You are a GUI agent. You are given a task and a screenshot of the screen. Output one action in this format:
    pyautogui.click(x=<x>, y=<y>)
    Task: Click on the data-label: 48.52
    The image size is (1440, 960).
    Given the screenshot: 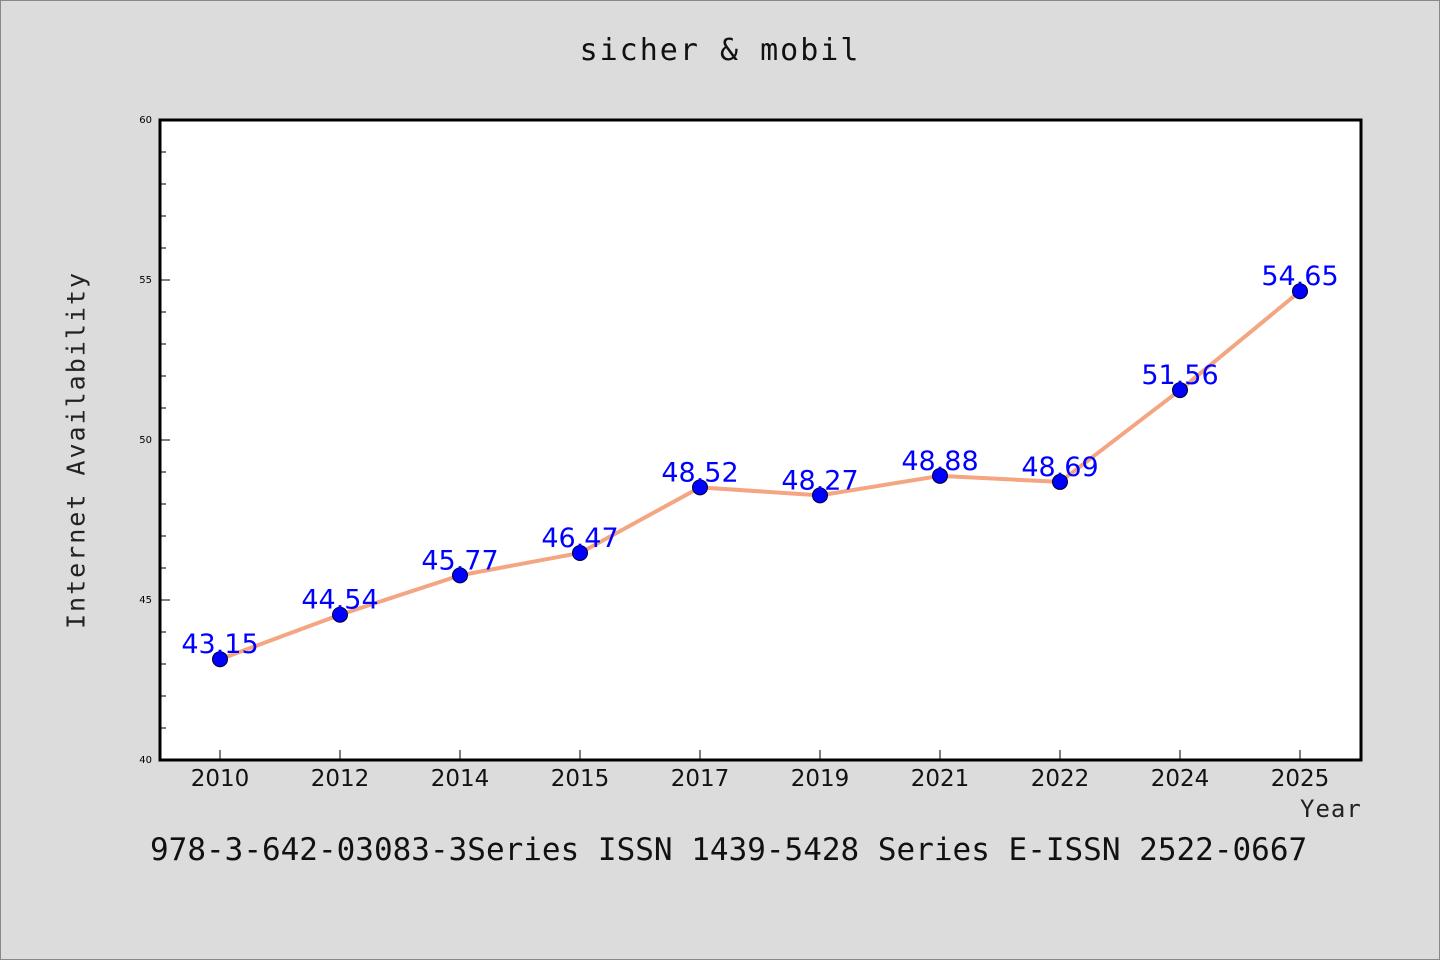 What is the action you would take?
    pyautogui.click(x=699, y=472)
    